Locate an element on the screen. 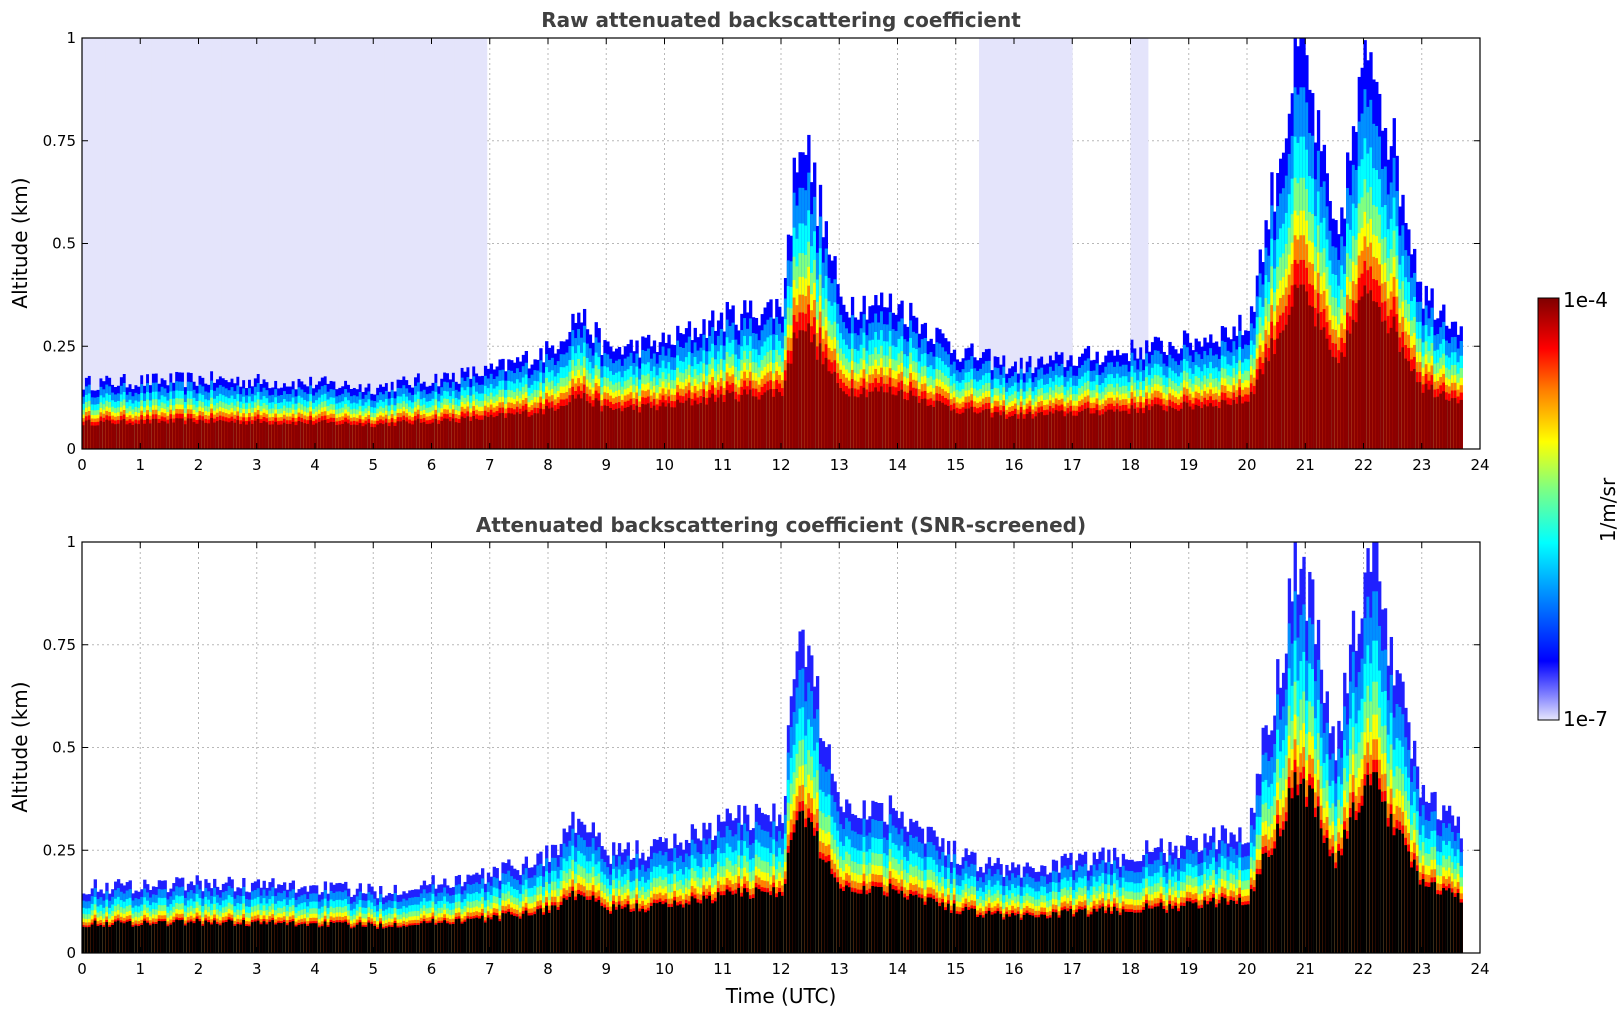 The height and width of the screenshot is (1020, 1621). y-tick-label: 0.25 is located at coordinates (59, 346).